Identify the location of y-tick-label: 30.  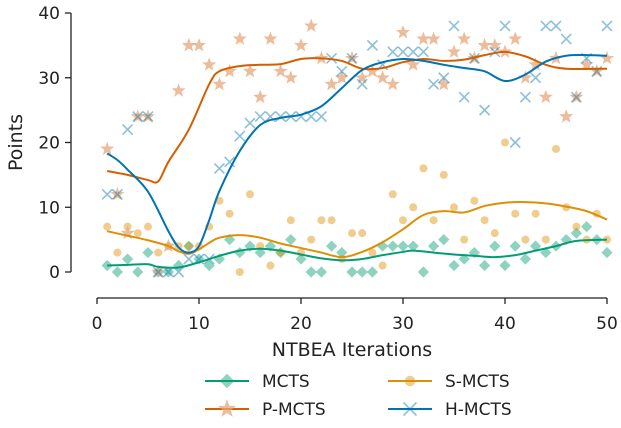
(49, 79).